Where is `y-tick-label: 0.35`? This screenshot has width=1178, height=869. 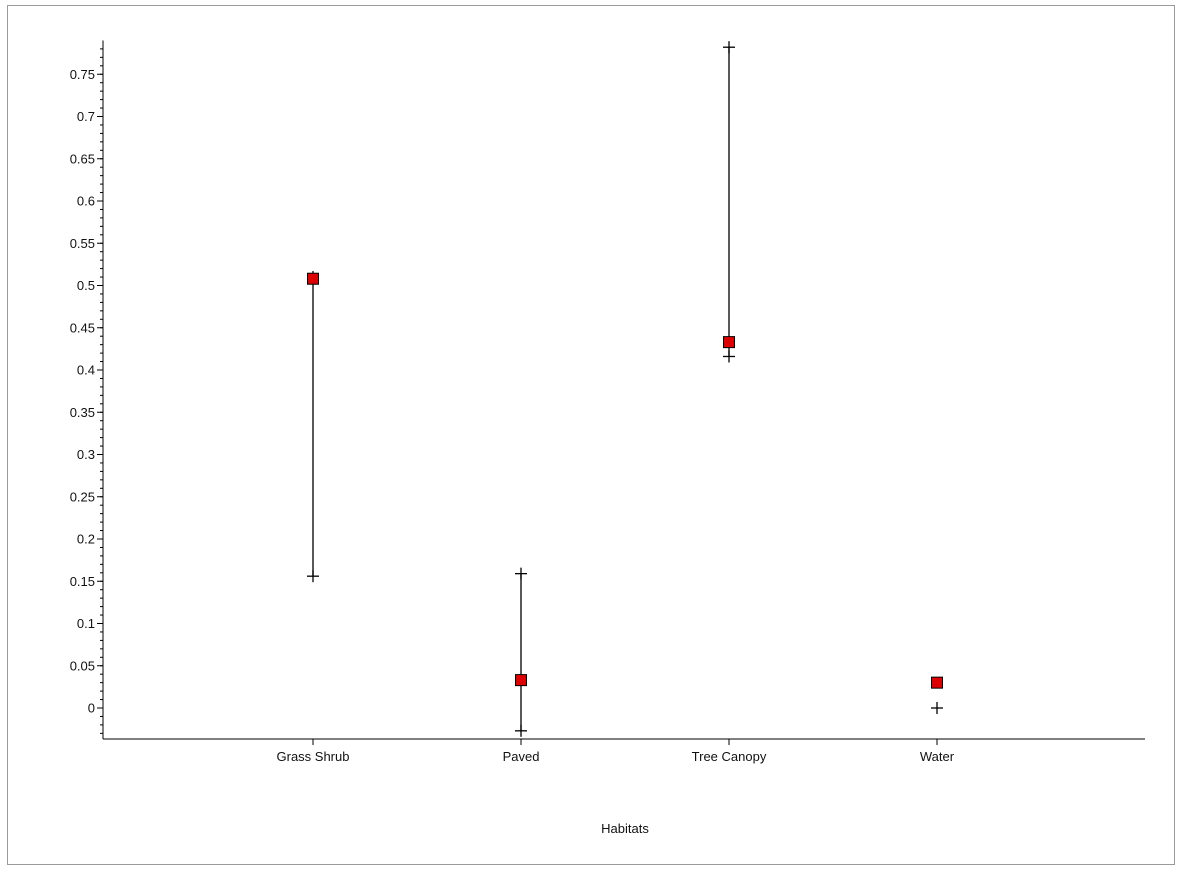
y-tick-label: 0.35 is located at coordinates (82, 412).